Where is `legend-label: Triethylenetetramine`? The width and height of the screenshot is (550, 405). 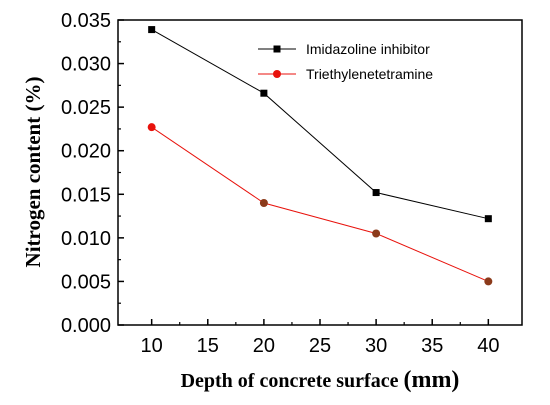
legend-label: Triethylenetetramine is located at coordinates (369, 74).